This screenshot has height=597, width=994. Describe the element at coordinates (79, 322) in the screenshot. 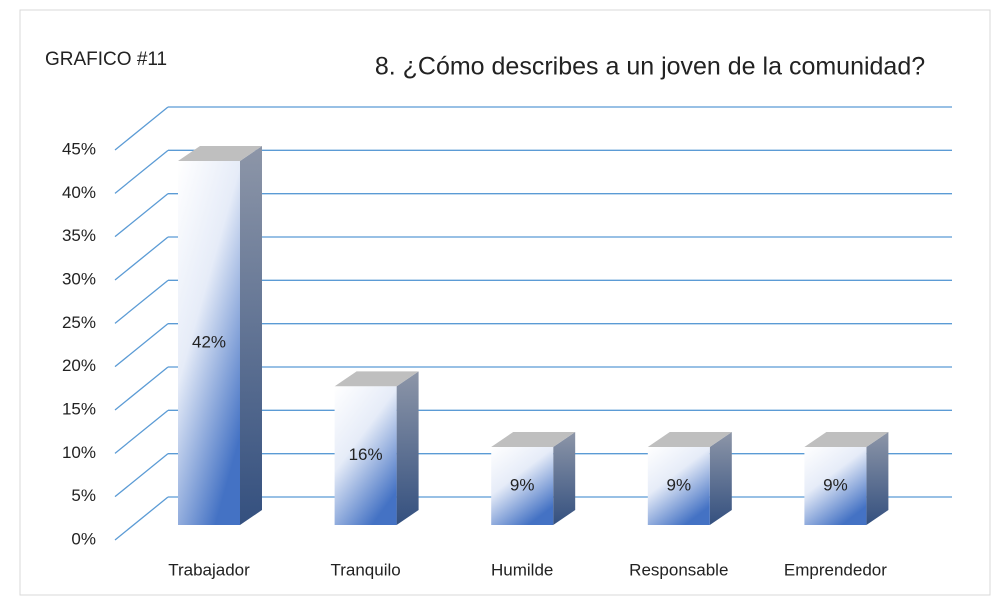

I see `y-tick-label: 25%` at that location.